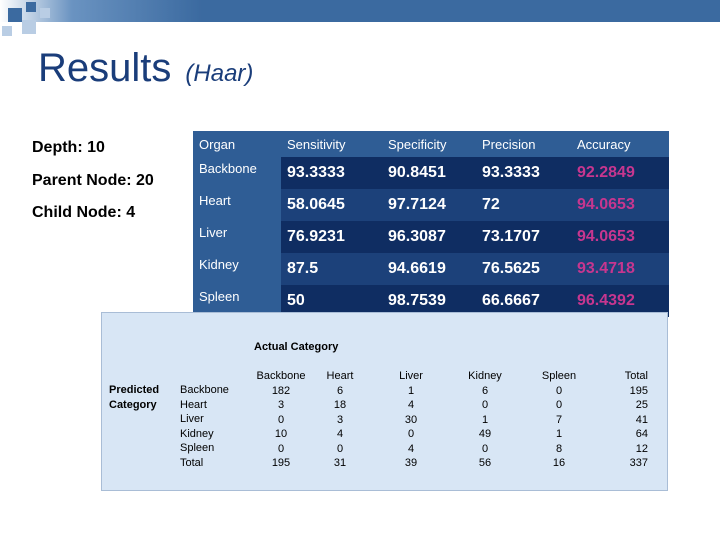  What do you see at coordinates (331, 269) in the screenshot?
I see `sensitivity-cell: 87.5` at bounding box center [331, 269].